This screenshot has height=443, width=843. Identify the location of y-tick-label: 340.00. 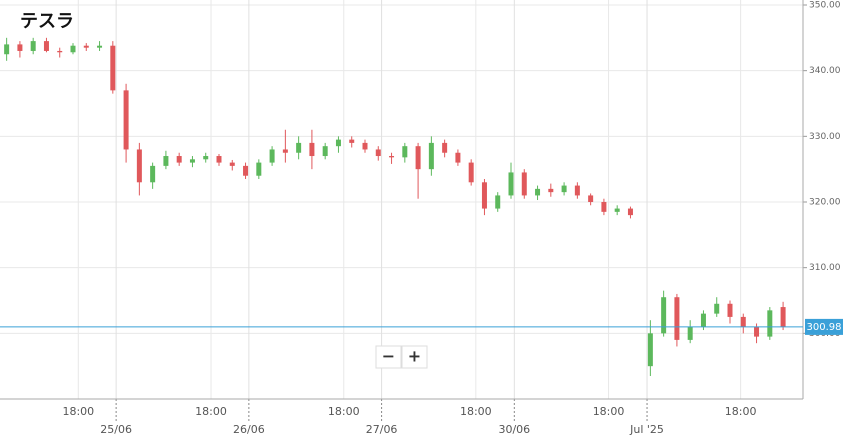
(825, 71).